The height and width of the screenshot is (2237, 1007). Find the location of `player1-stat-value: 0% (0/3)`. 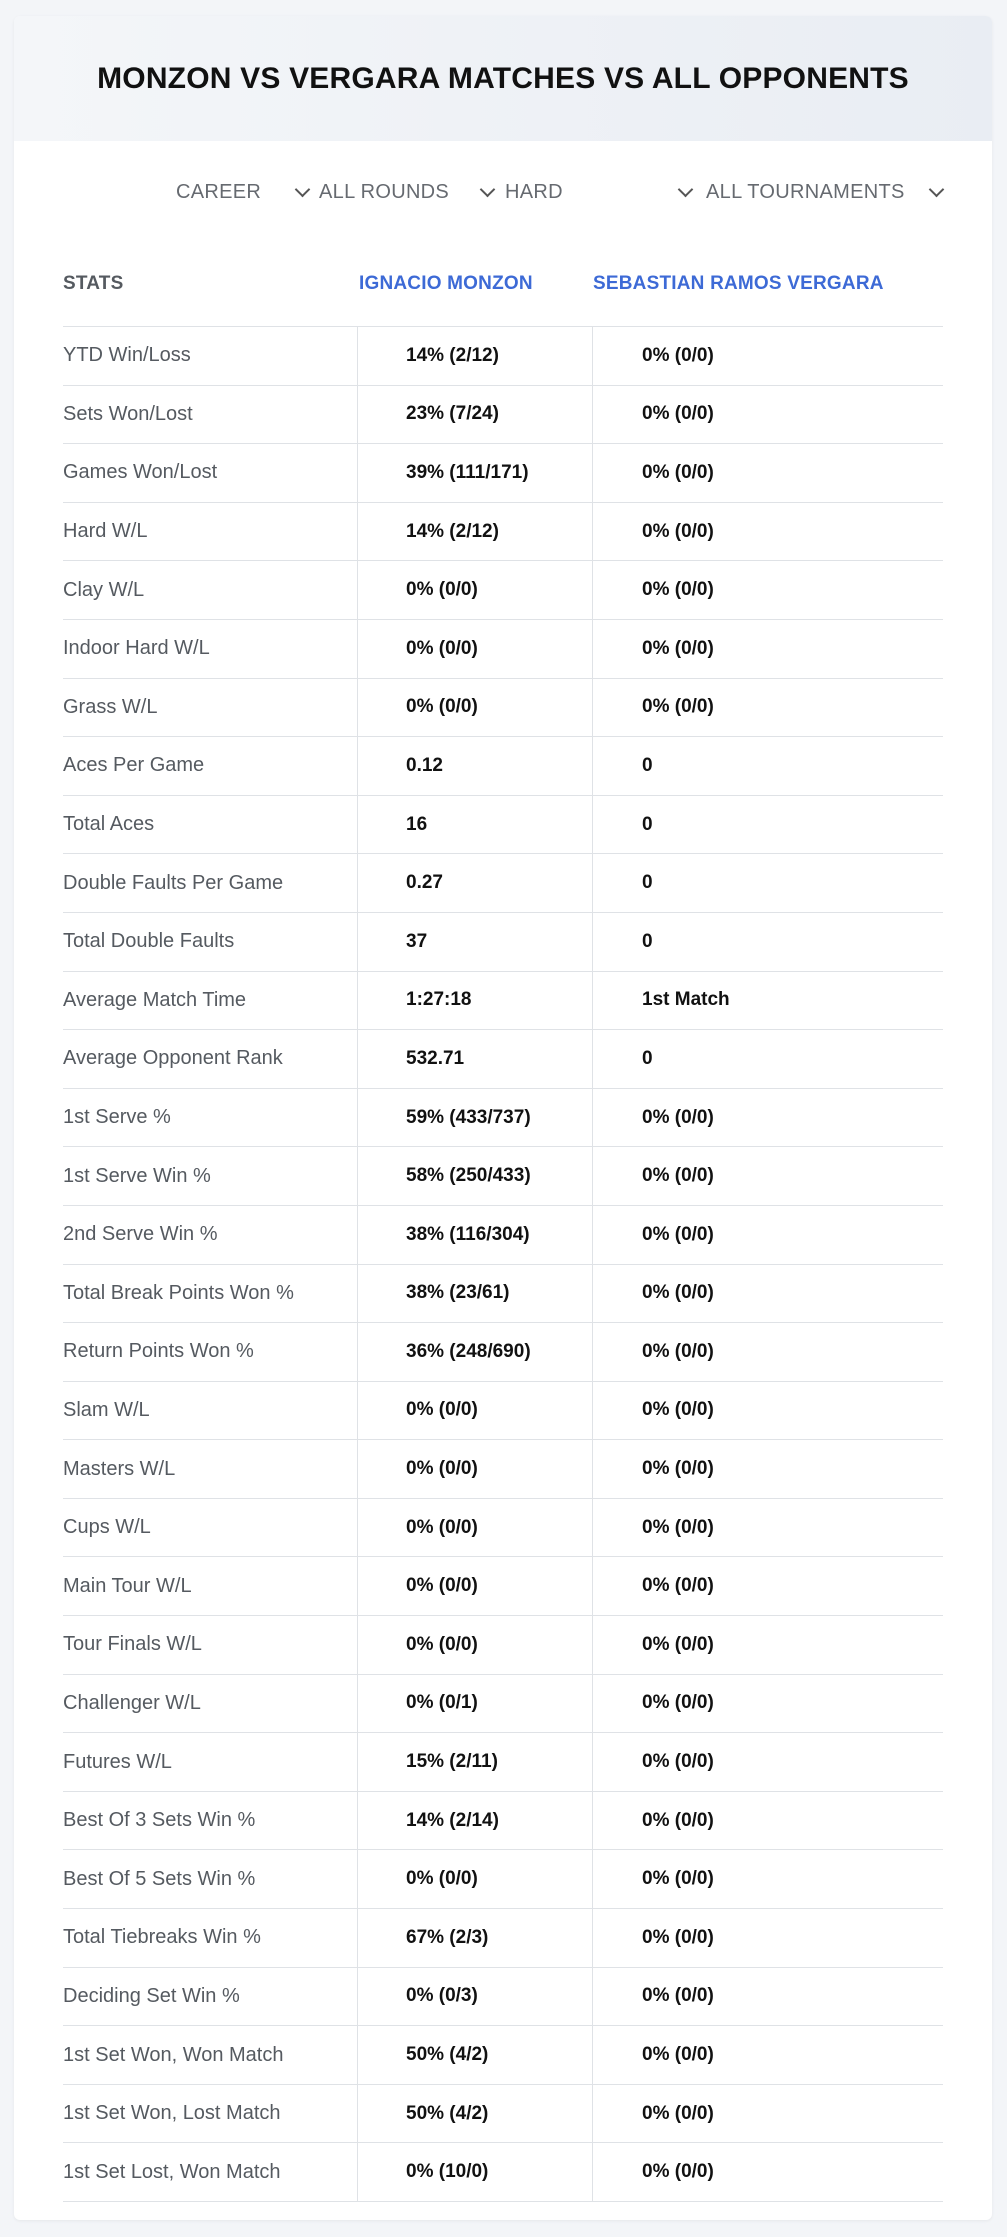

player1-stat-value: 0% (0/3) is located at coordinates (474, 1996).